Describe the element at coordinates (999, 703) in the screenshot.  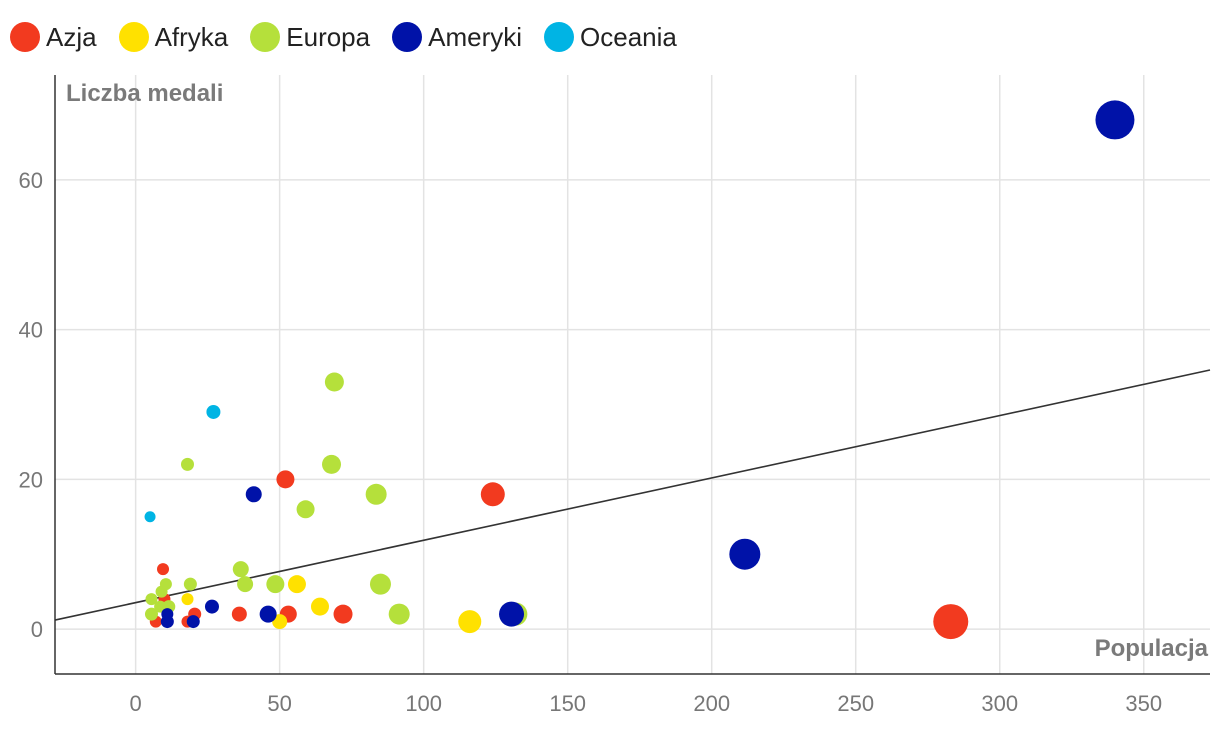
I see `x-tick-label-300: 300` at that location.